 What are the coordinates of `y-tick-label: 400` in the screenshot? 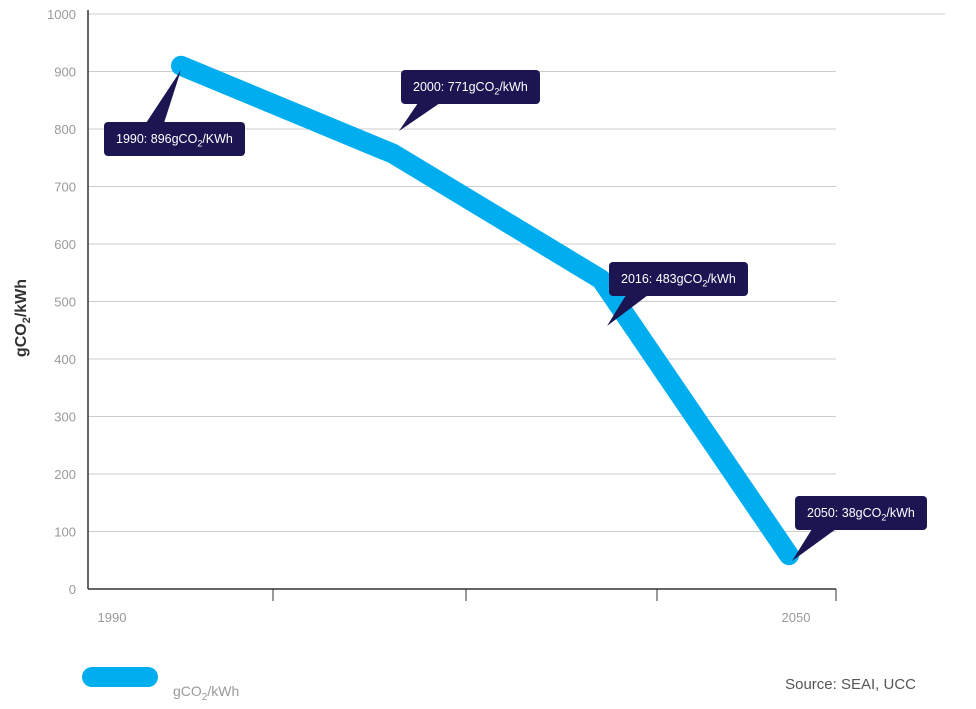 It's located at (65, 359).